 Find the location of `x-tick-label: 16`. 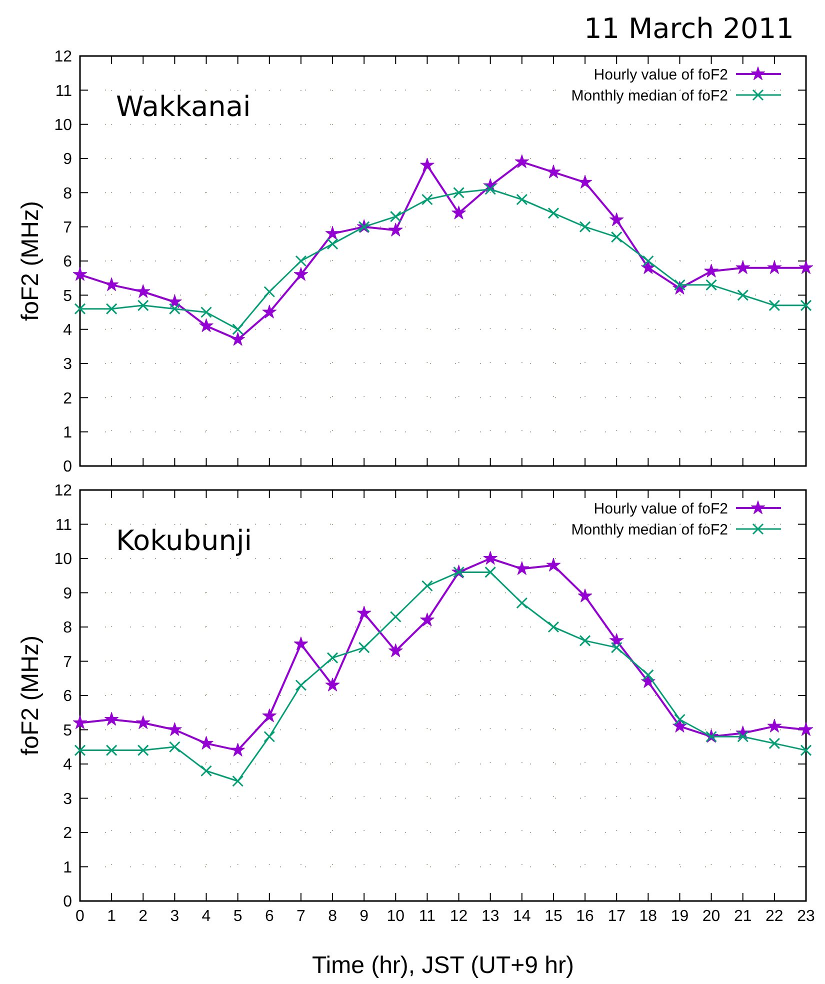

x-tick-label: 16 is located at coordinates (585, 916).